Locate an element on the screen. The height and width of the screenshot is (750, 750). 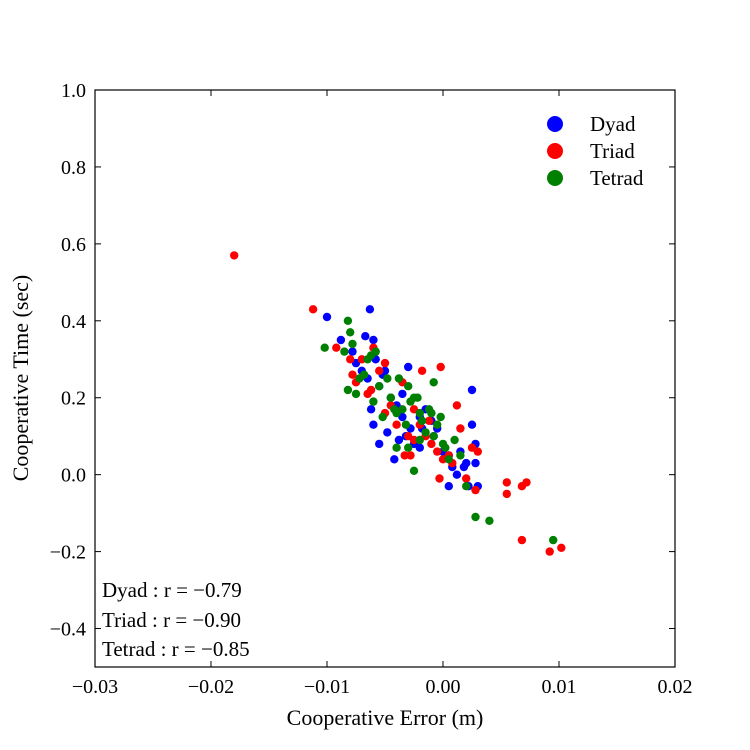
y-tick-label: 0.6 is located at coordinates (73, 245).